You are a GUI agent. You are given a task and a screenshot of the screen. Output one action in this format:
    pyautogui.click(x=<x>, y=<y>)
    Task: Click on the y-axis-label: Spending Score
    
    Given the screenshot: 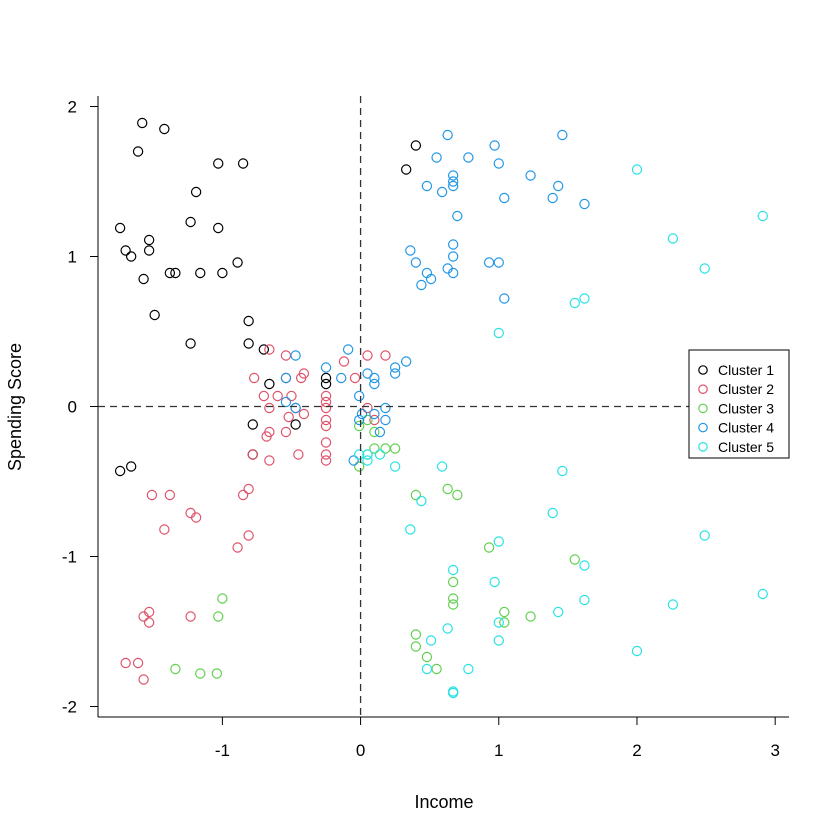 What is the action you would take?
    pyautogui.click(x=15, y=407)
    